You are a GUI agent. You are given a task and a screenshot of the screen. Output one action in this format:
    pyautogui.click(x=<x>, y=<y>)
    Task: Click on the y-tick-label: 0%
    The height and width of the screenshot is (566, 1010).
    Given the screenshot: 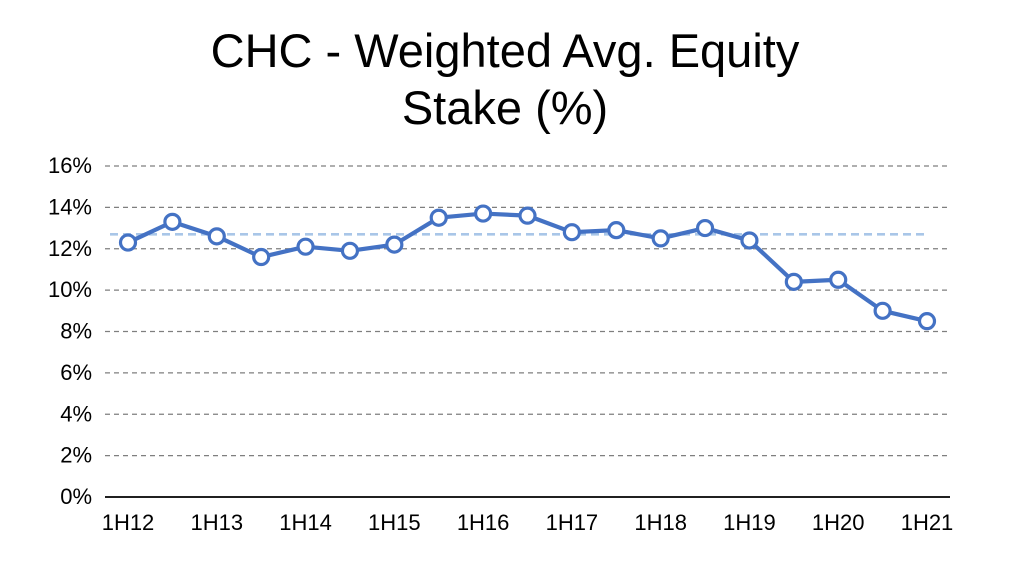 What is the action you would take?
    pyautogui.click(x=76, y=496)
    